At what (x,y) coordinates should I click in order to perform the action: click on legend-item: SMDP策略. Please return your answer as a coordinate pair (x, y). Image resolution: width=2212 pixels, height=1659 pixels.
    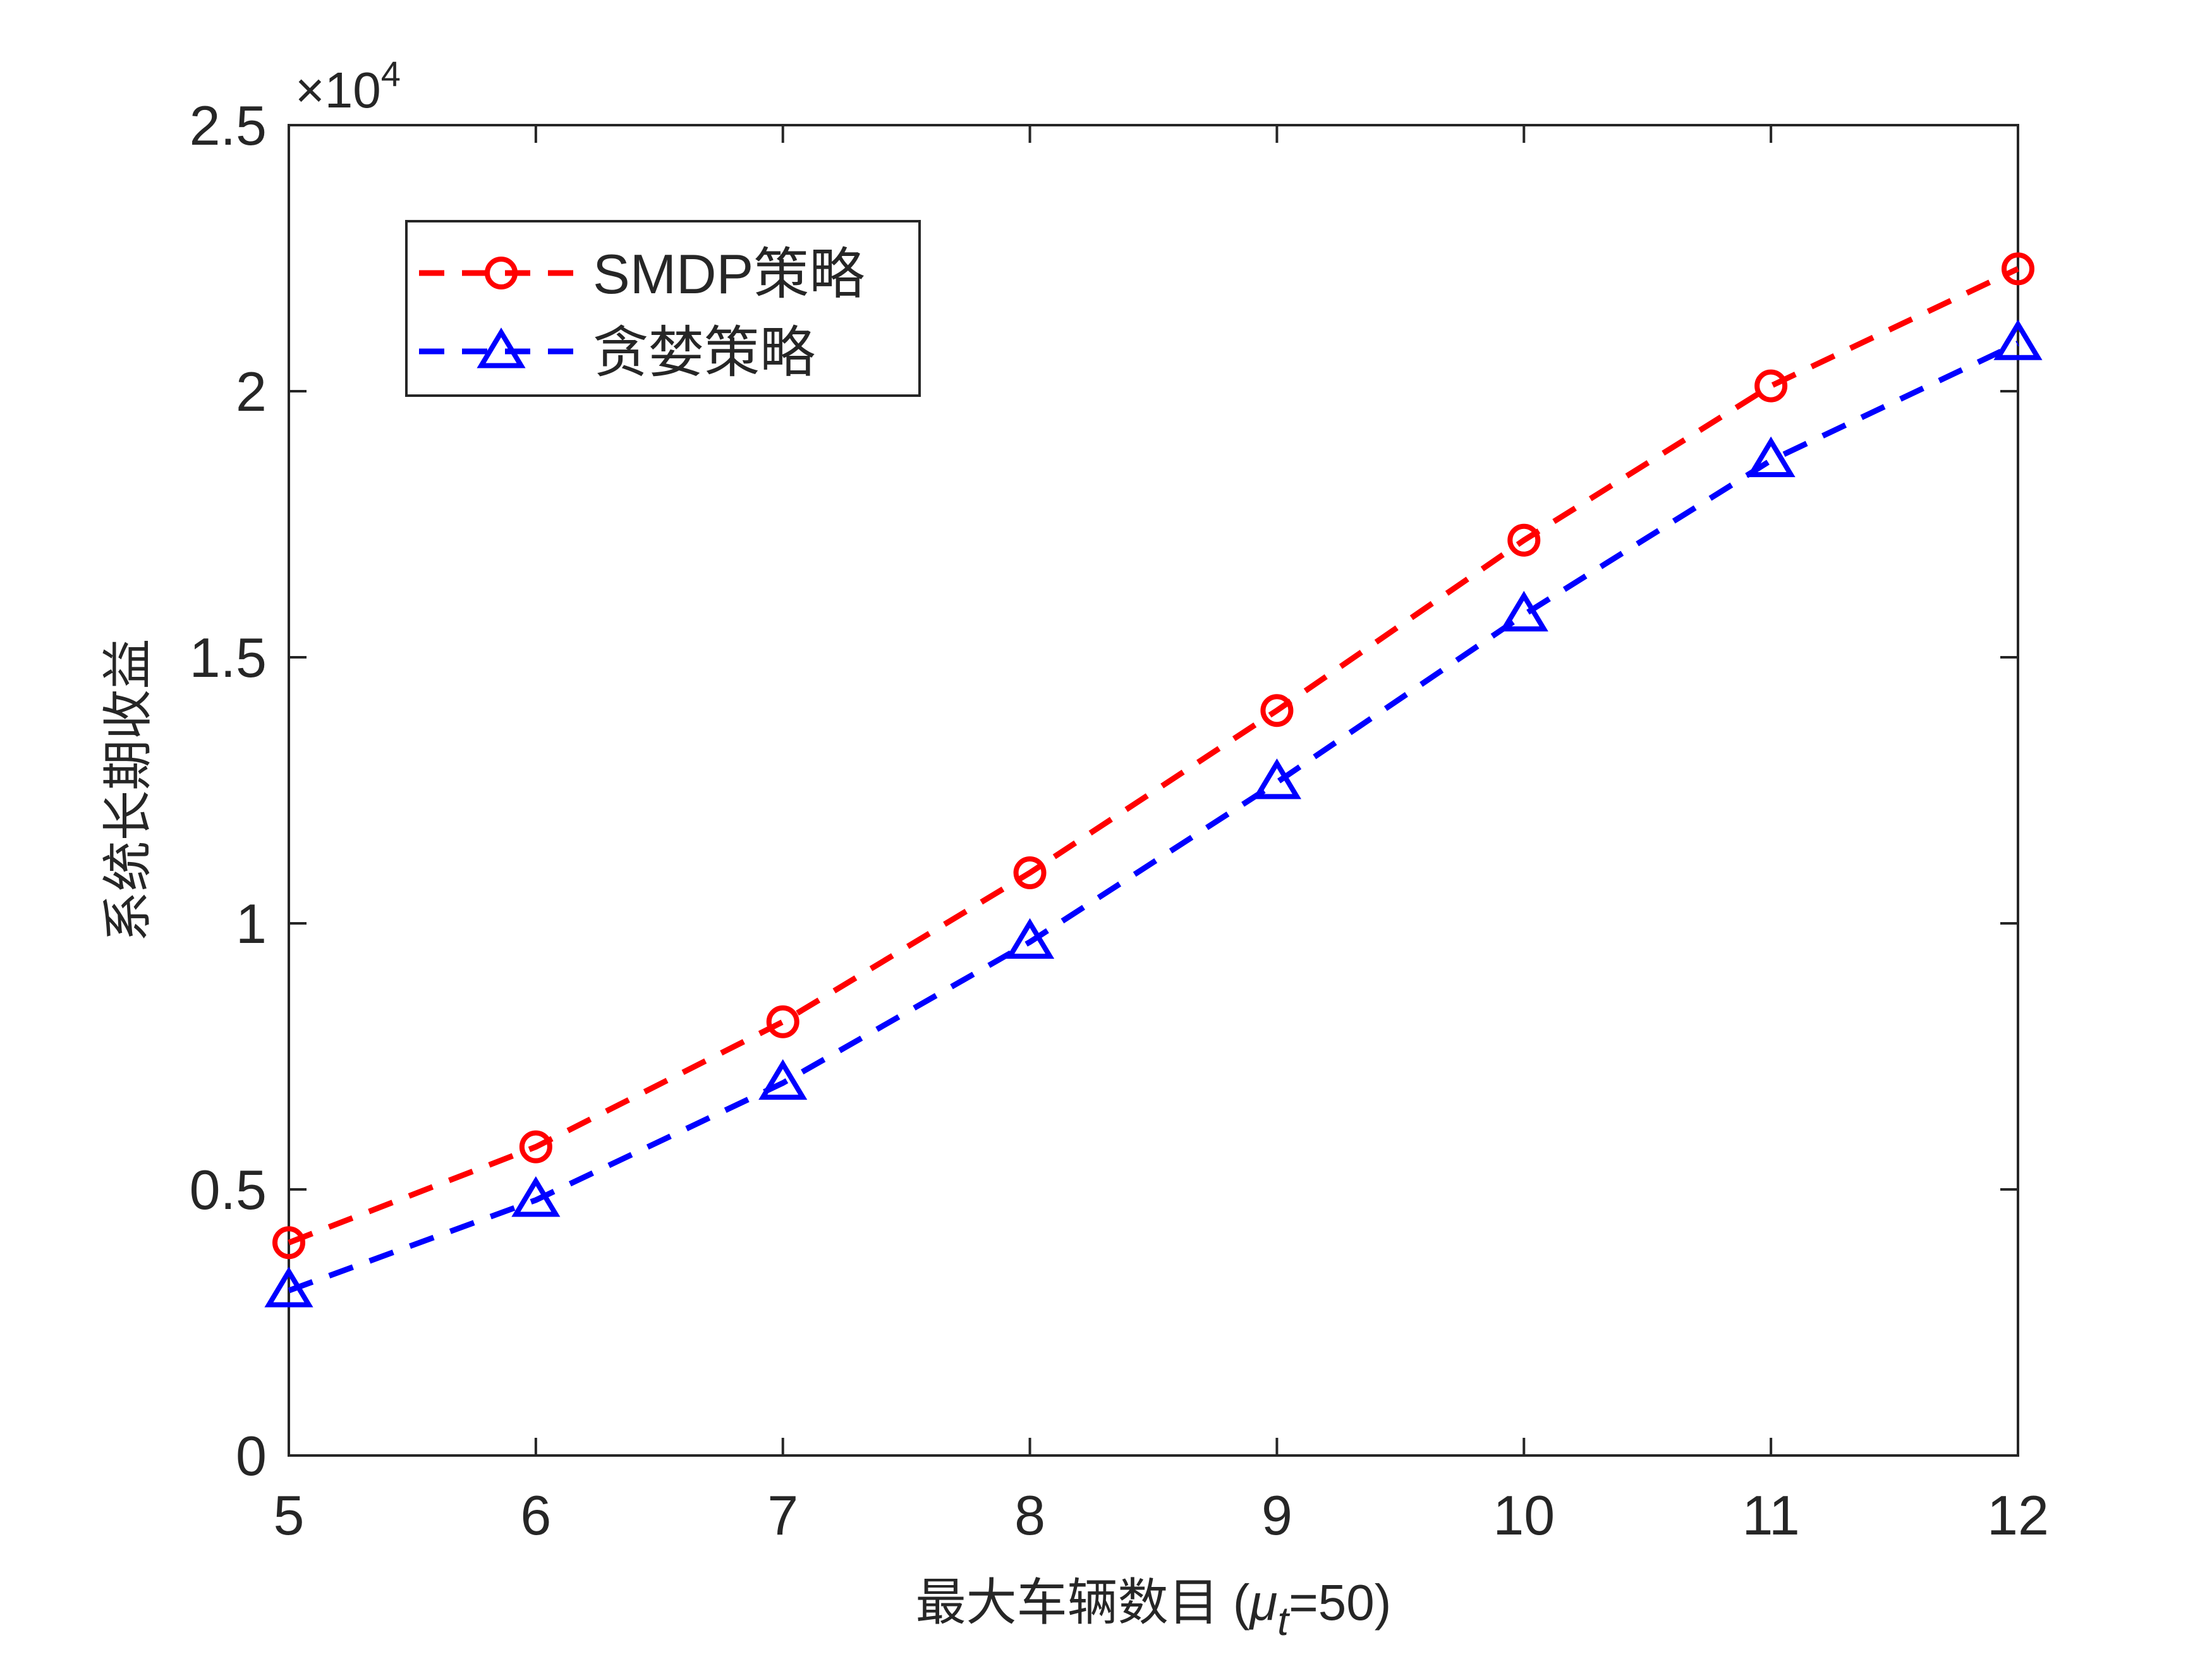
    Looking at the image, I should click on (642, 274).